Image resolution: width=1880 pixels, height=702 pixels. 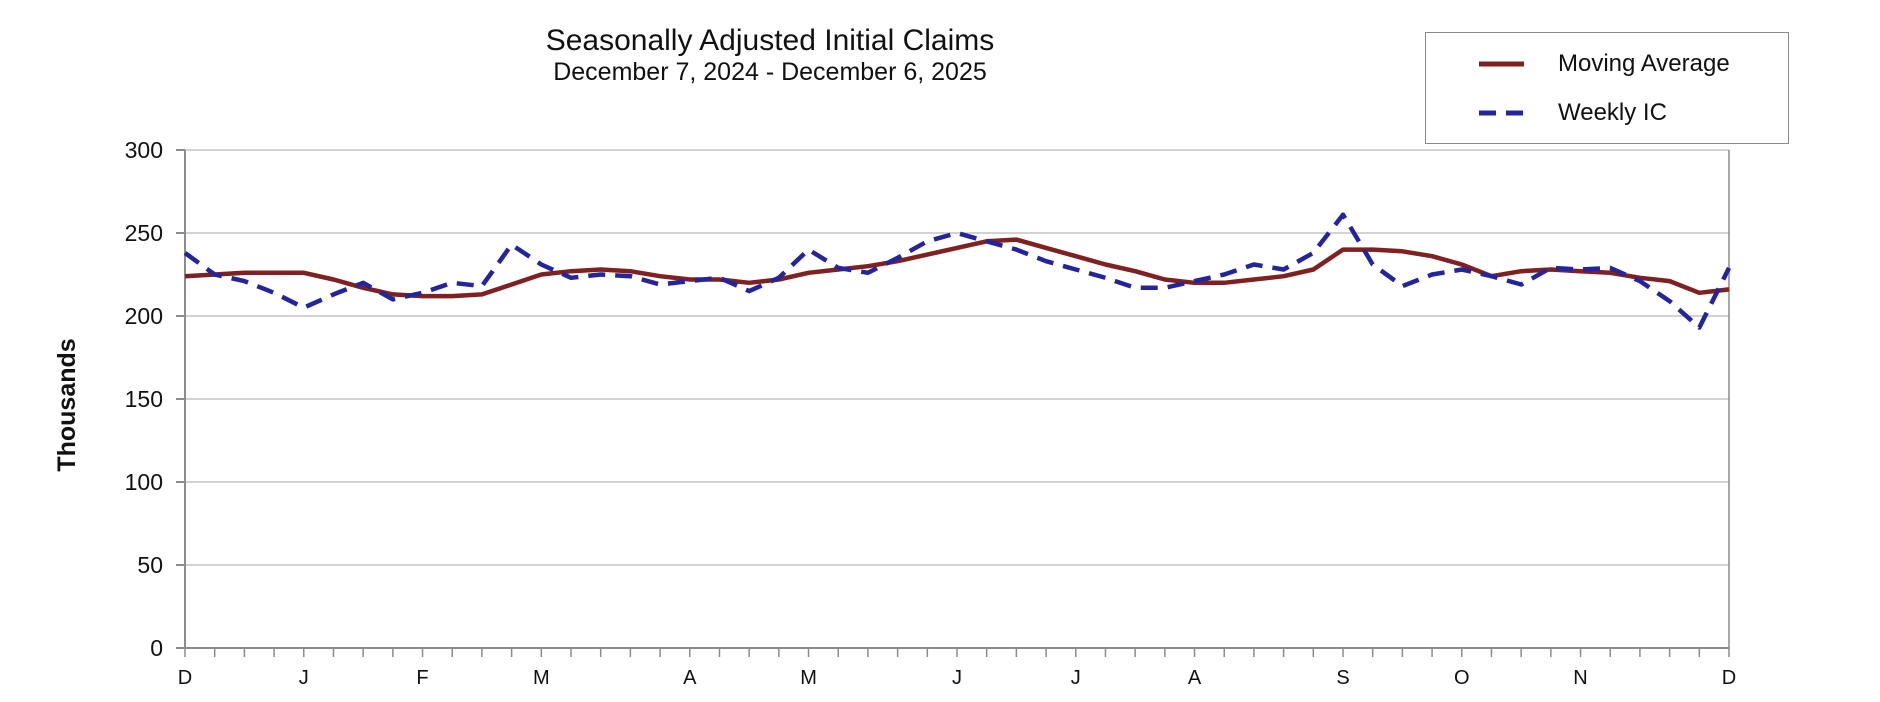 What do you see at coordinates (770, 40) in the screenshot?
I see `chart-title: Seasonally Adjusted Initial Claims` at bounding box center [770, 40].